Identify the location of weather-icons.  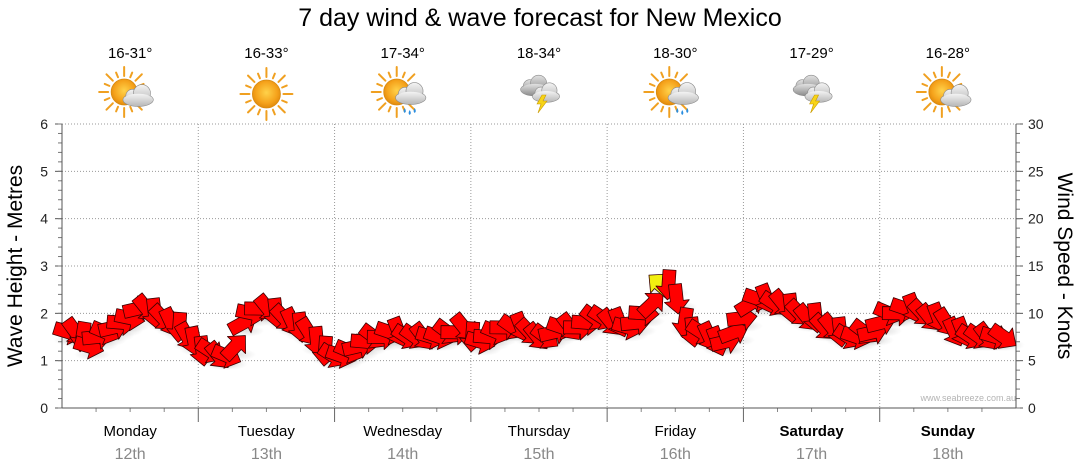
(535, 93).